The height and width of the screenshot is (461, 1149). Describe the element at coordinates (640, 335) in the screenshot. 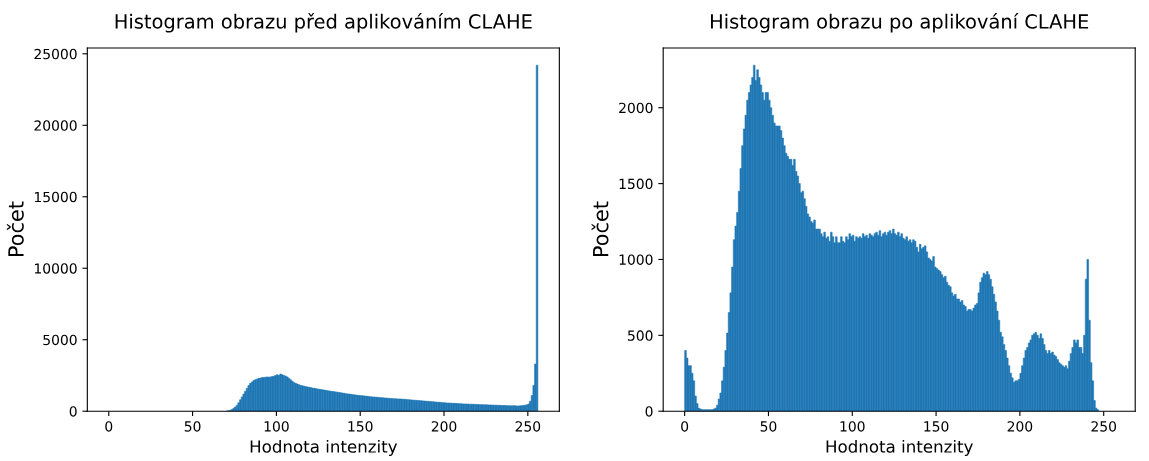

I see `y-tick-label: 500` at that location.